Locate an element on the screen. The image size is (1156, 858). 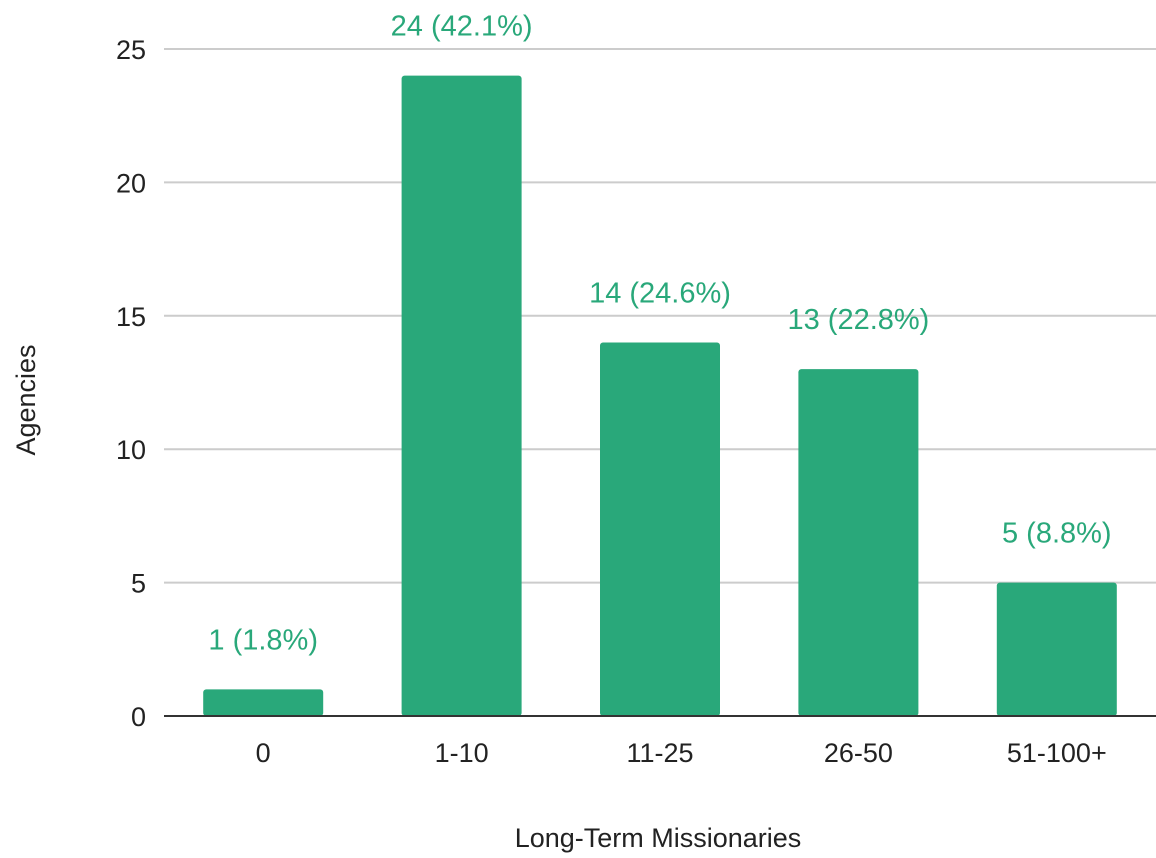
data-label: 14 (24.6%) is located at coordinates (660, 293).